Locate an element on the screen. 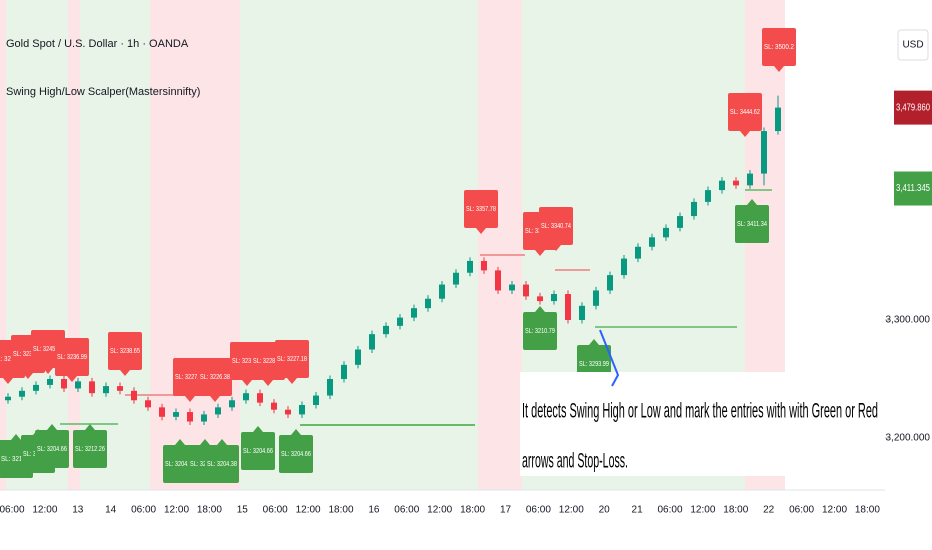 The height and width of the screenshot is (550, 932). signal-label: SL: 3212.26 is located at coordinates (90, 449).